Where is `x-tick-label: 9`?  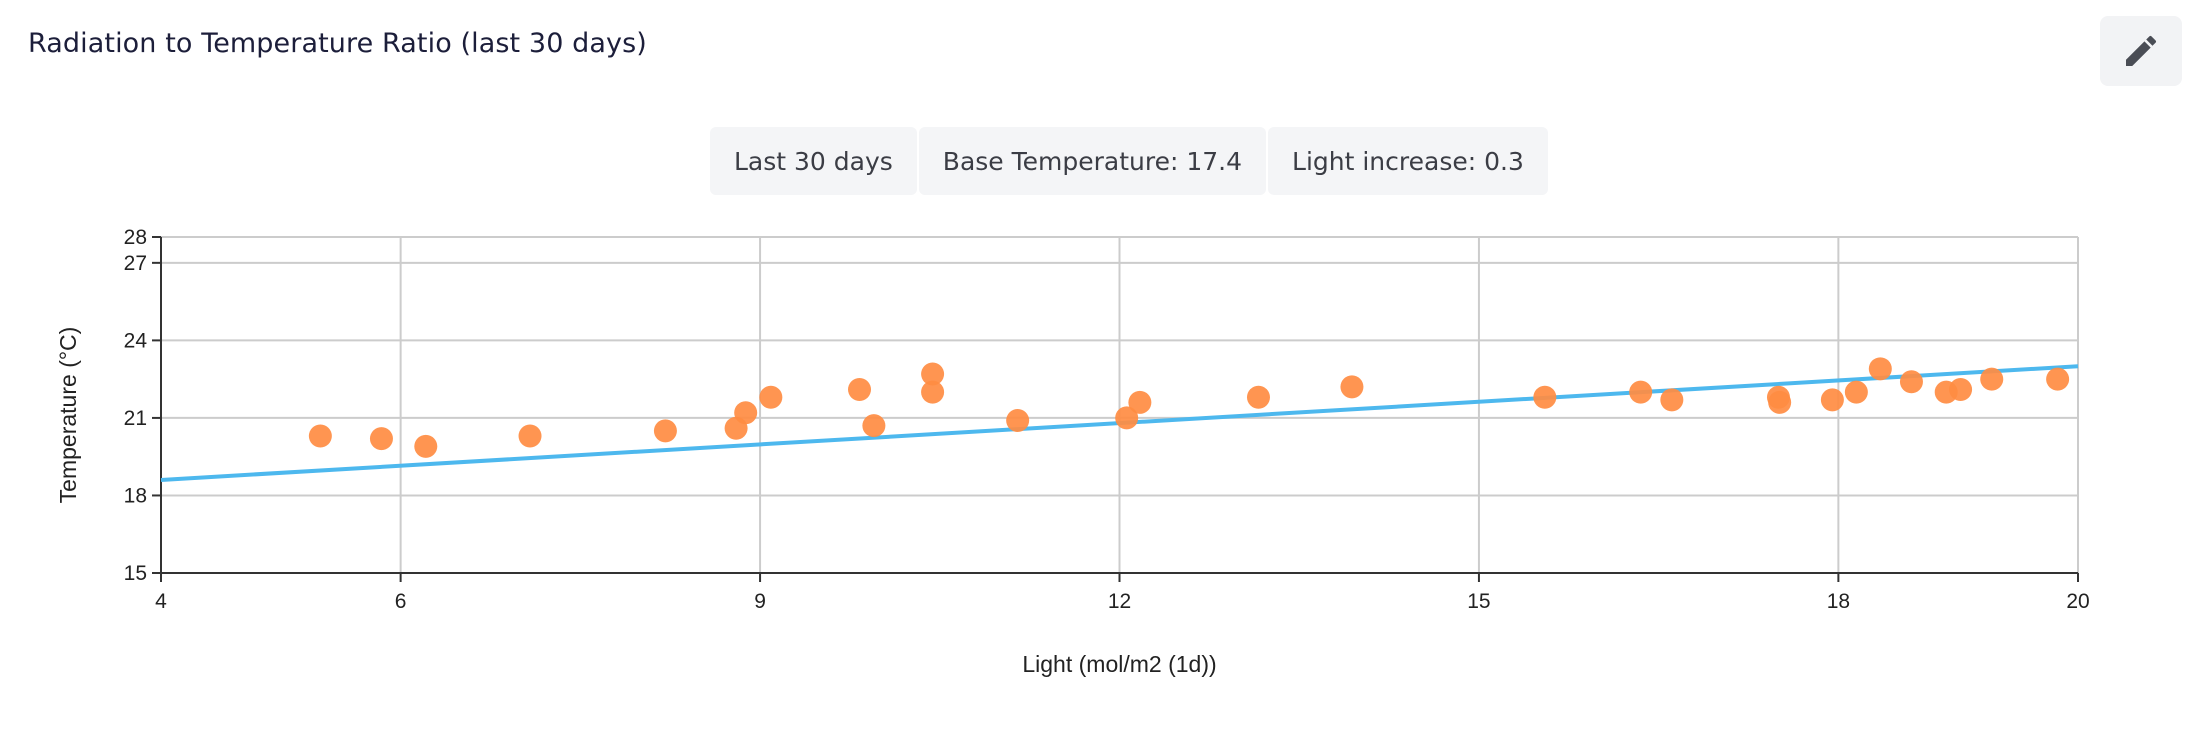 x-tick-label: 9 is located at coordinates (760, 601).